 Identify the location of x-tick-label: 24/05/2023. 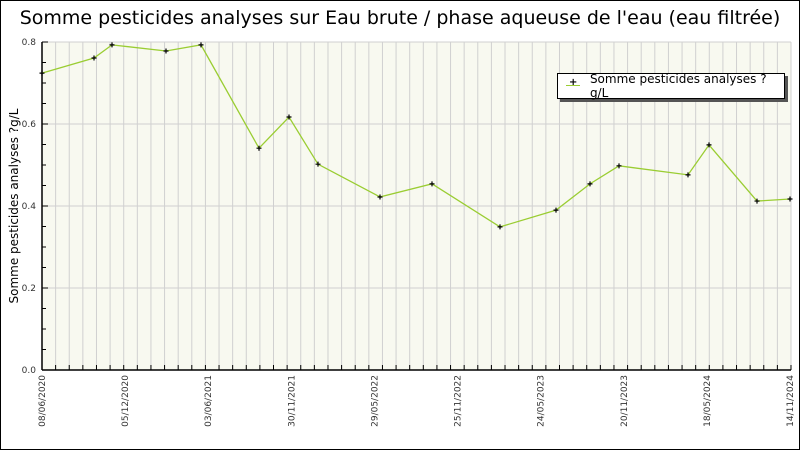
(542, 401).